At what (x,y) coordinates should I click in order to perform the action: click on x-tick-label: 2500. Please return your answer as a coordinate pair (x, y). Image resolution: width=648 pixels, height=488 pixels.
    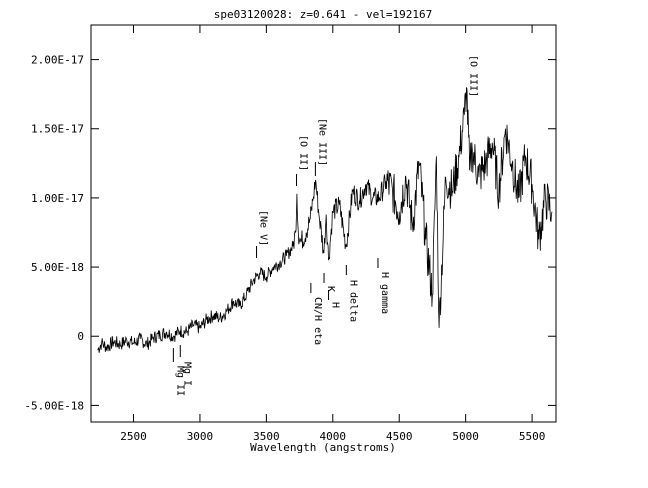
    Looking at the image, I should click on (133, 436).